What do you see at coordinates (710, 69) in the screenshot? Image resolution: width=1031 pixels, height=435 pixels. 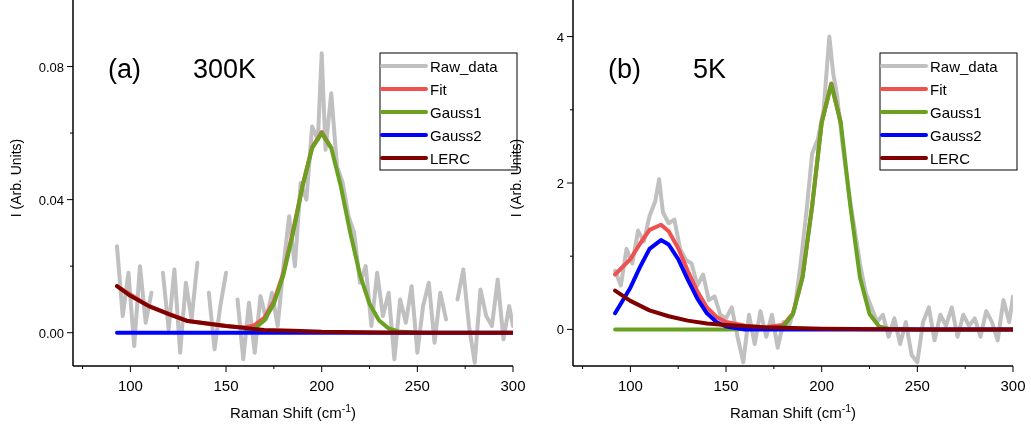 I see `annotation: 5K` at bounding box center [710, 69].